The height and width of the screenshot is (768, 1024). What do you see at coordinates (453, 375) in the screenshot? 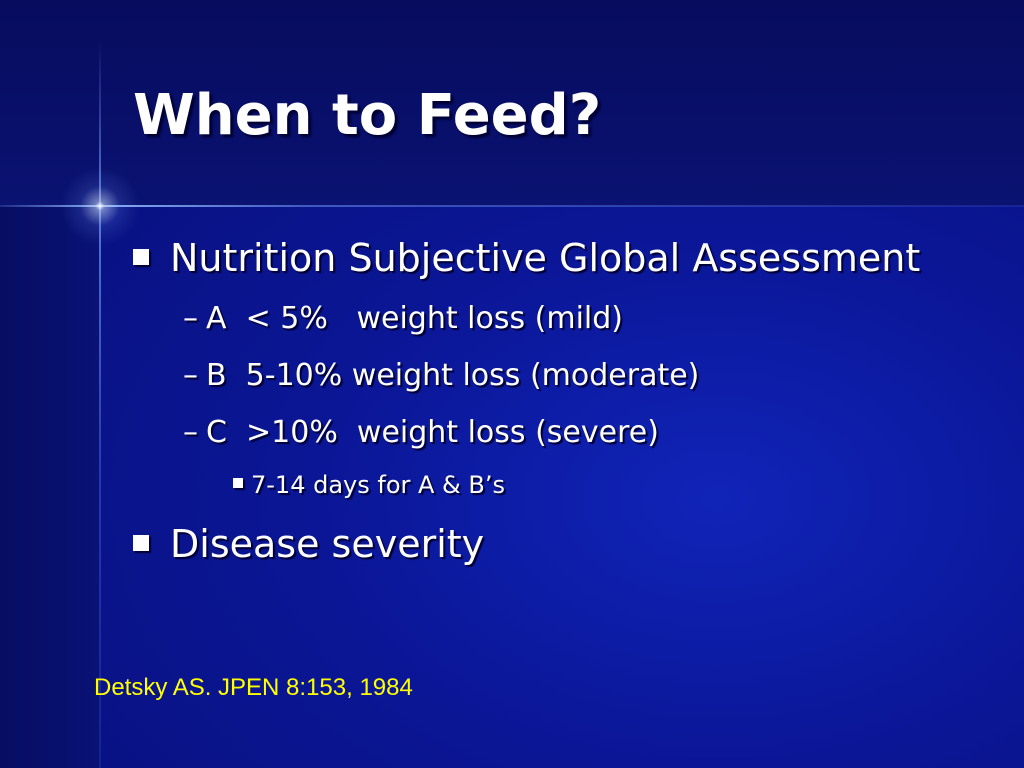
I see `subitem-text: B 5-10% weight loss (moderate)` at bounding box center [453, 375].